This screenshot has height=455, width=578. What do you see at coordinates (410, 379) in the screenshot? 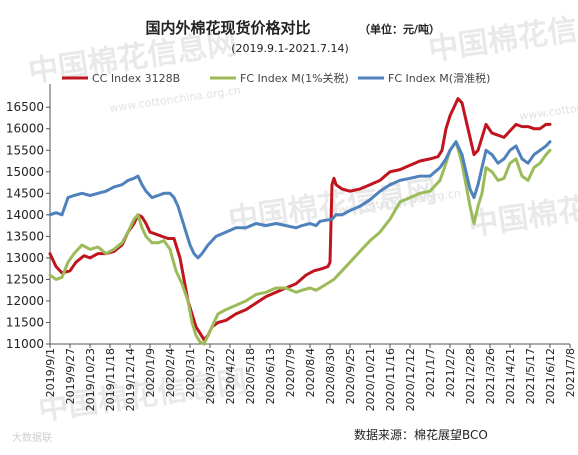
I see `x-tick-label: 2020/12/12` at bounding box center [410, 379].